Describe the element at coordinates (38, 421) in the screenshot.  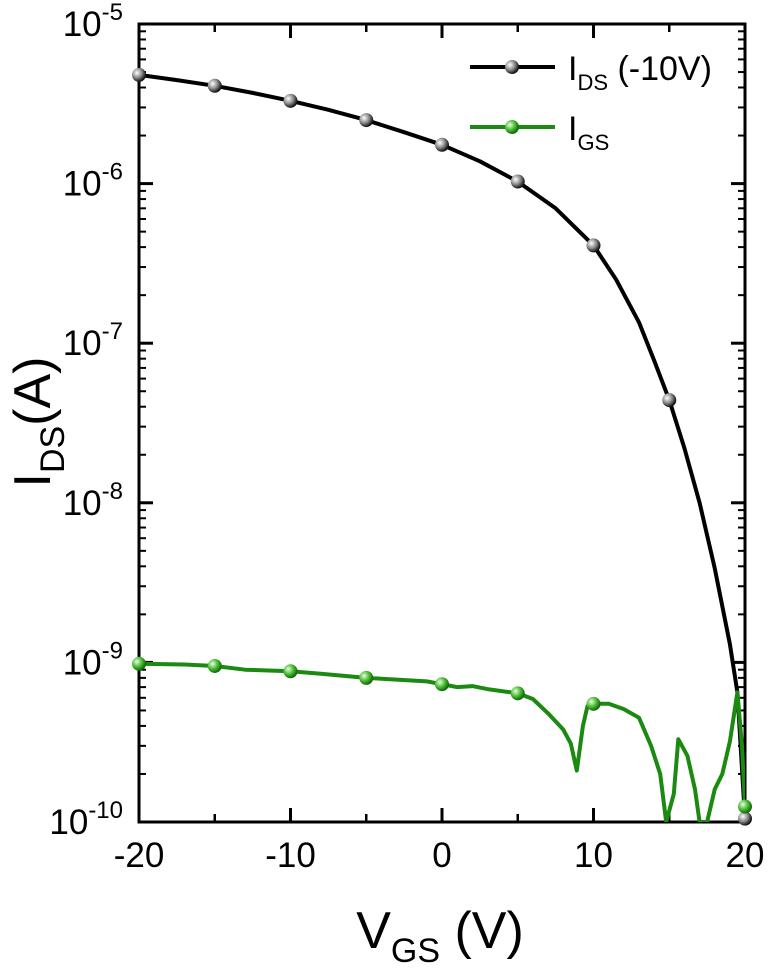
I see `y-axis-title: IDS(A)` at that location.